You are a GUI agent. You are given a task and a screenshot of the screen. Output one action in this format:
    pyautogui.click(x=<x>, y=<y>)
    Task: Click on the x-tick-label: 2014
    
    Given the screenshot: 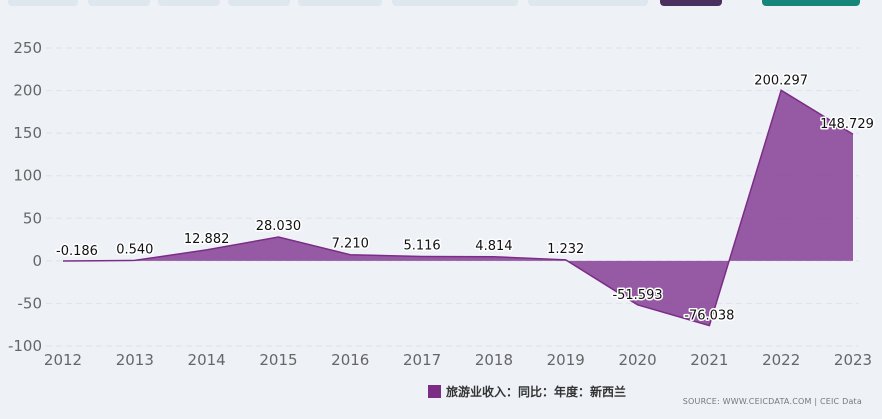 What is the action you would take?
    pyautogui.click(x=207, y=360)
    